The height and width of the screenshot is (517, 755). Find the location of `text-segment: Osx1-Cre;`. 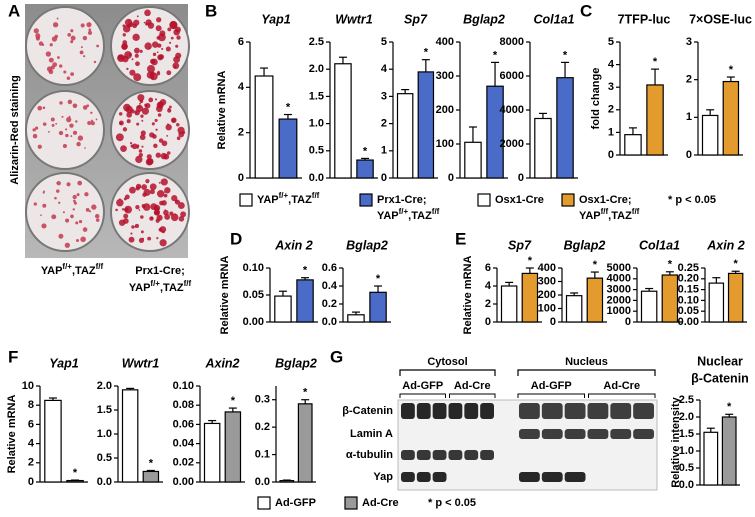

text-segment: Osx1-Cre; is located at coordinates (605, 200).